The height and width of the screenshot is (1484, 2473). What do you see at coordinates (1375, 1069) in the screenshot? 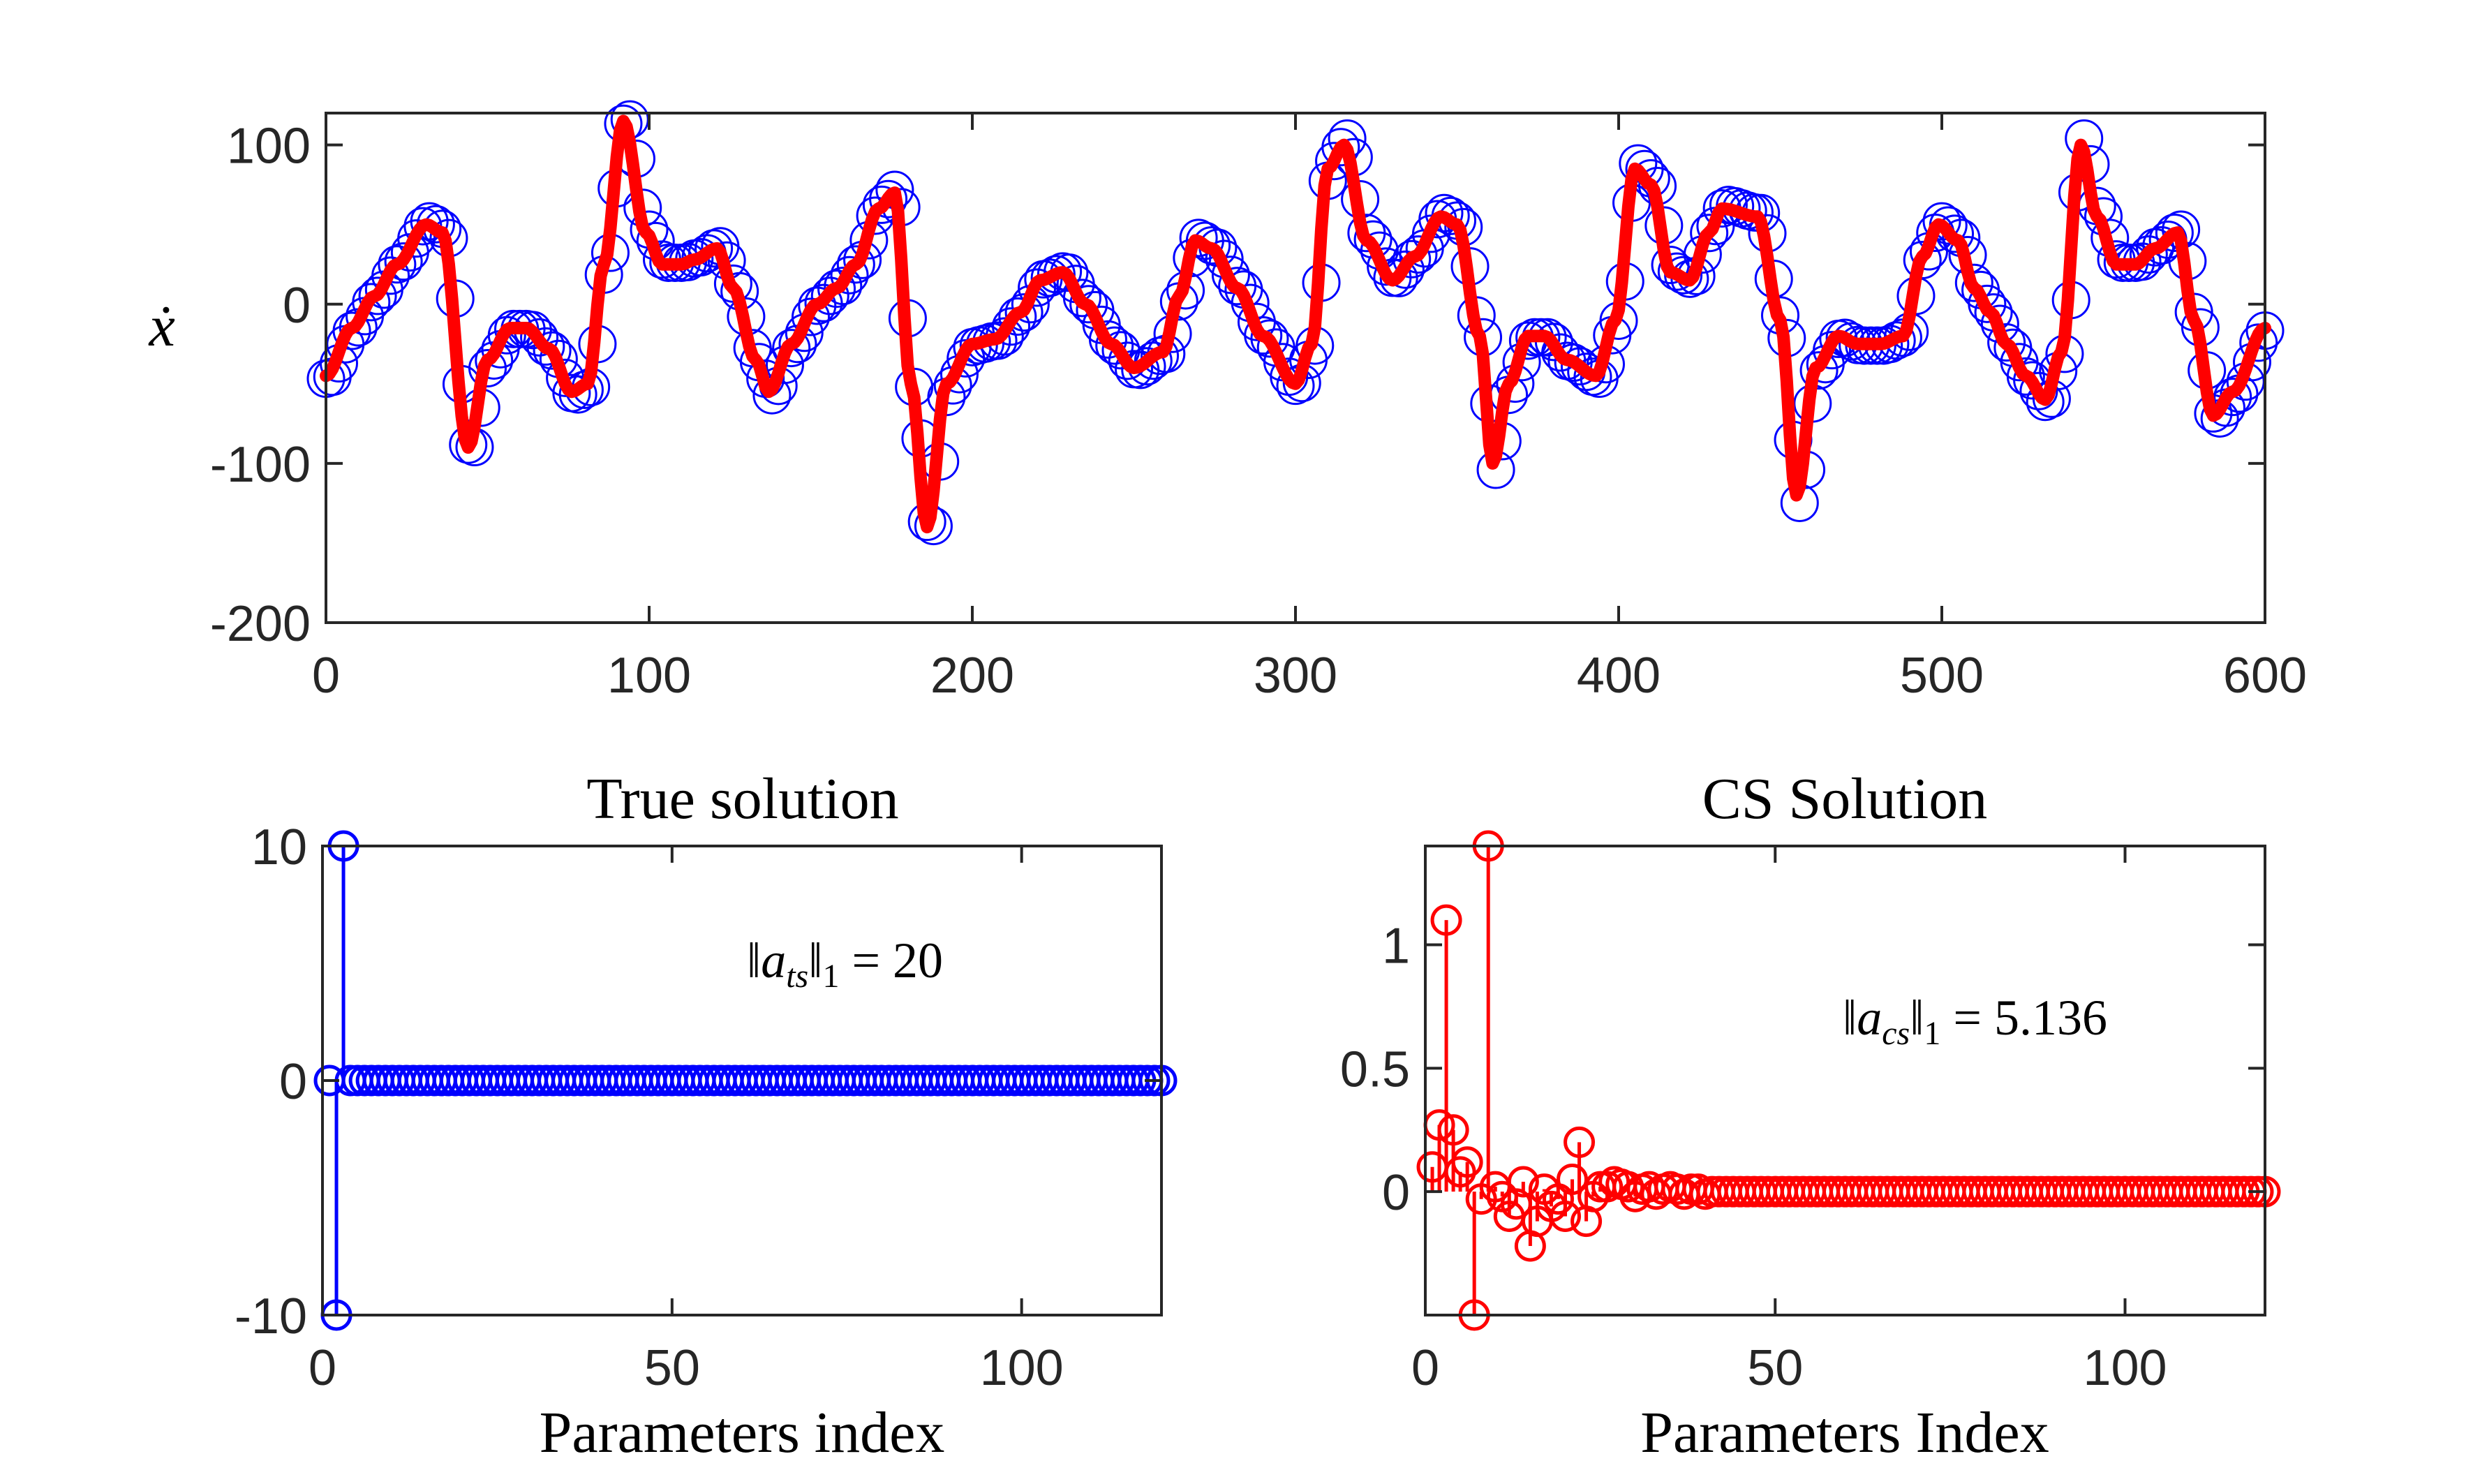
I see `right-y-tick-label: 0.5` at bounding box center [1375, 1069].